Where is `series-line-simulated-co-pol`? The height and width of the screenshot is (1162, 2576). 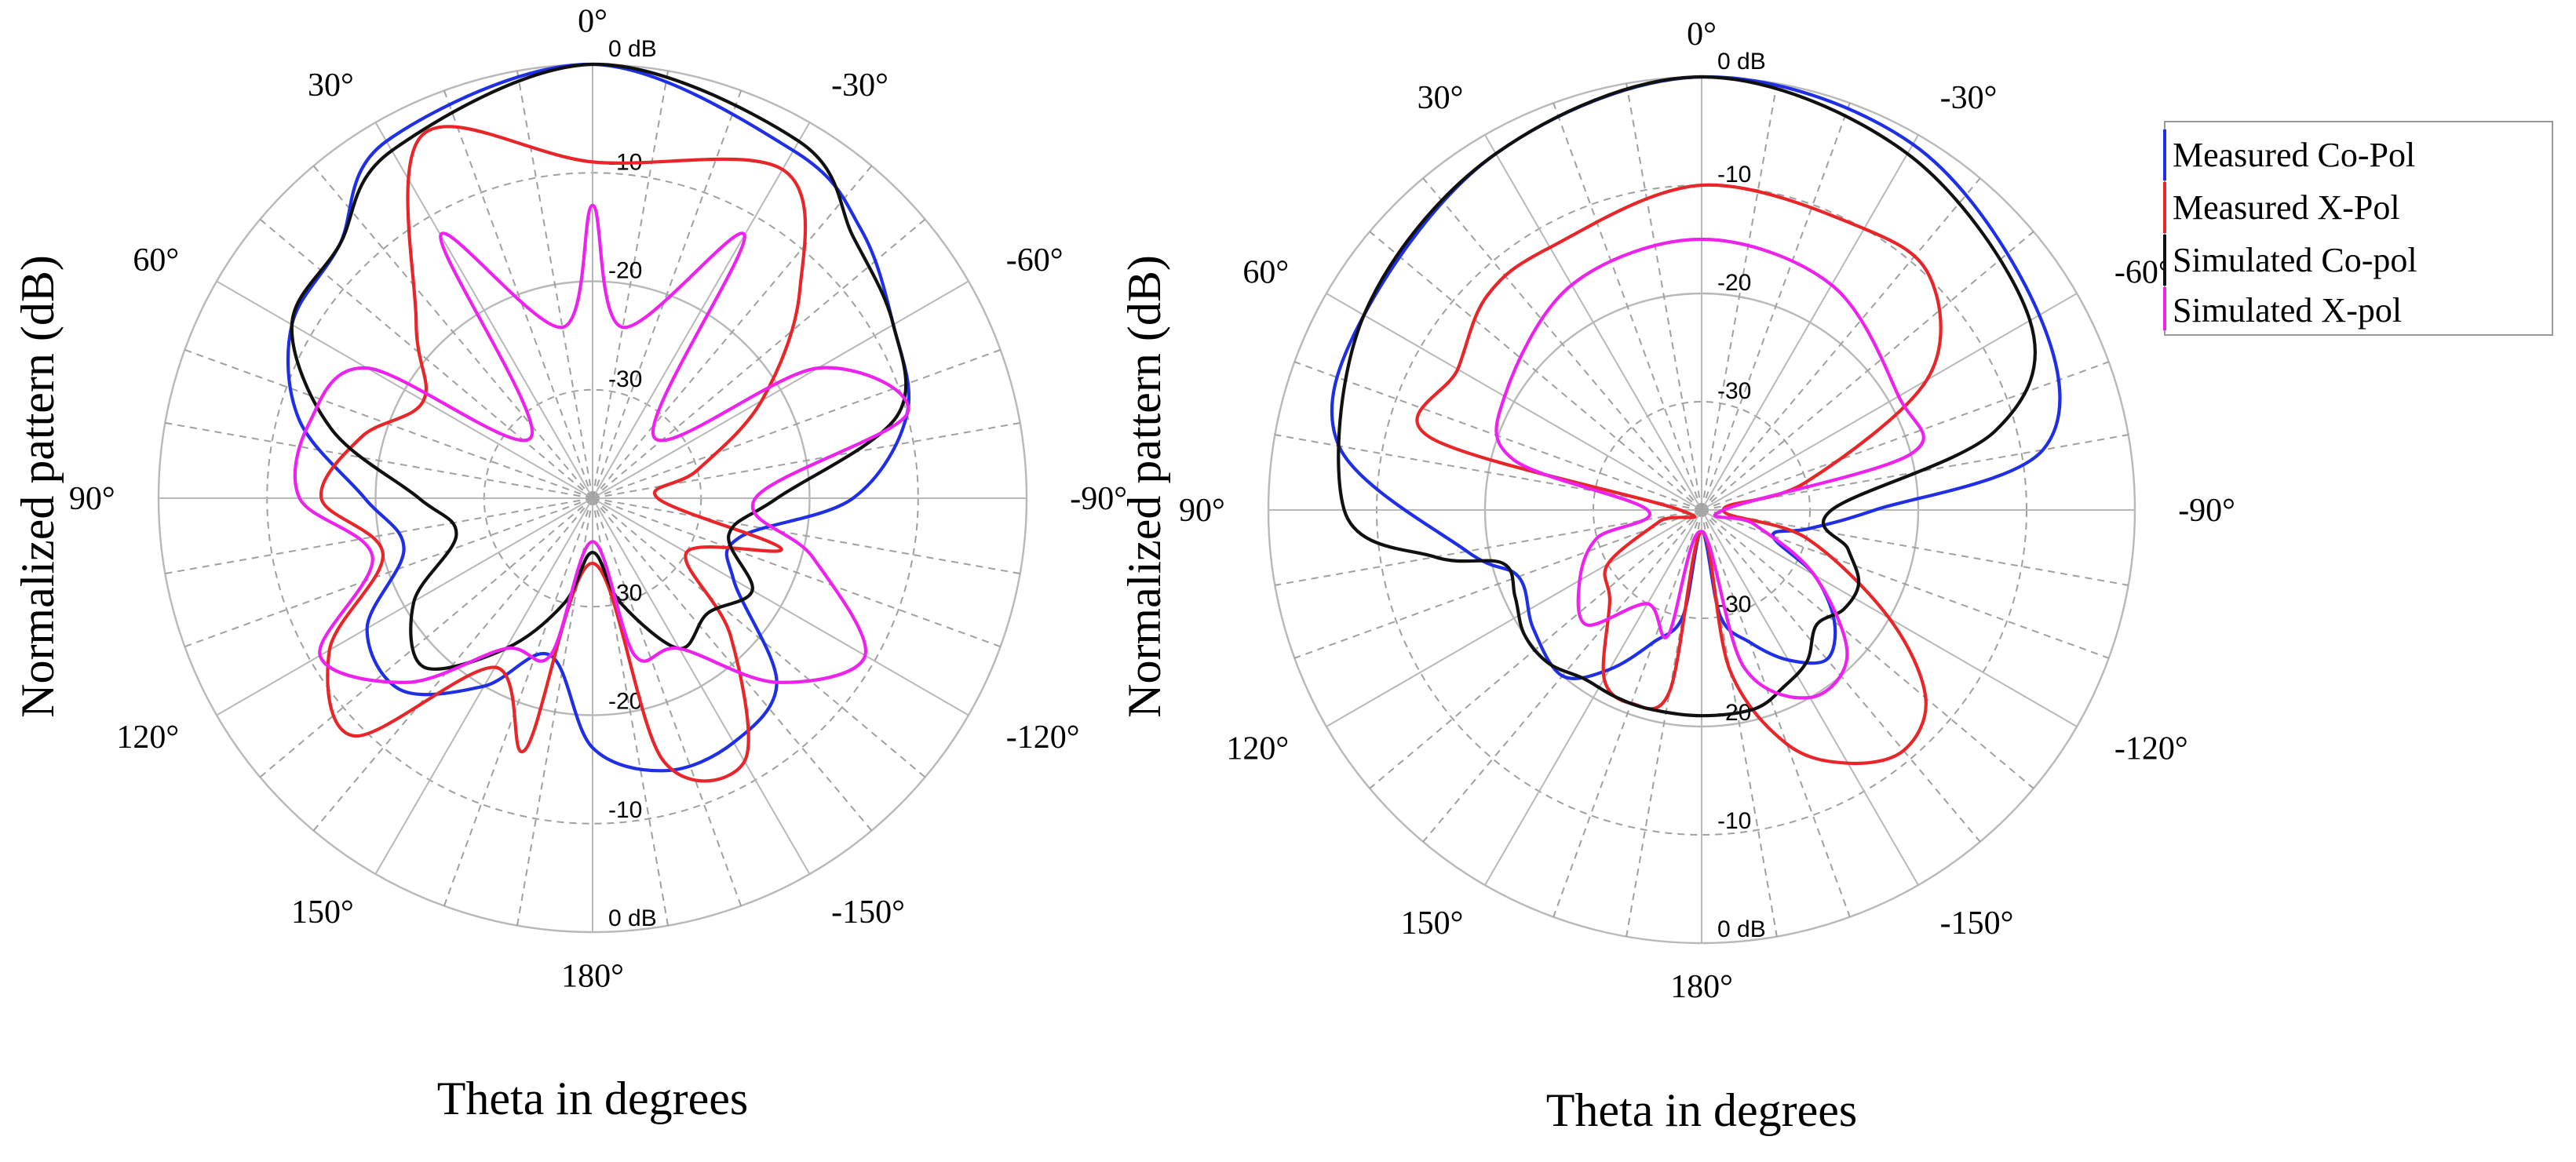 series-line-simulated-co-pol is located at coordinates (599, 366).